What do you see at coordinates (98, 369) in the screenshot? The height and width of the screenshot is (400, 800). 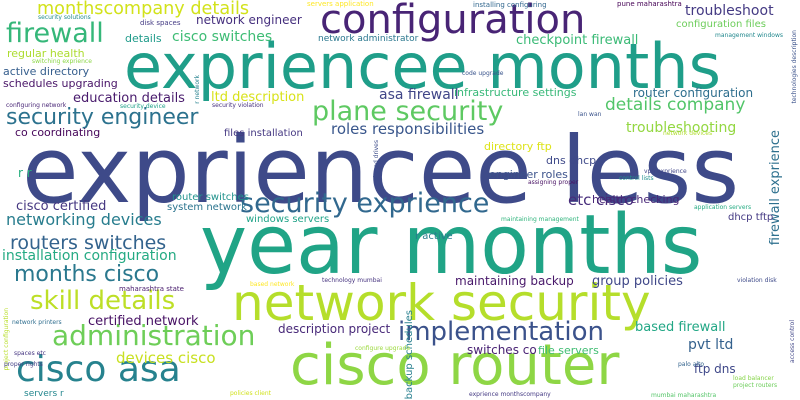 I see `word-cisco-asa: cisco asa` at bounding box center [98, 369].